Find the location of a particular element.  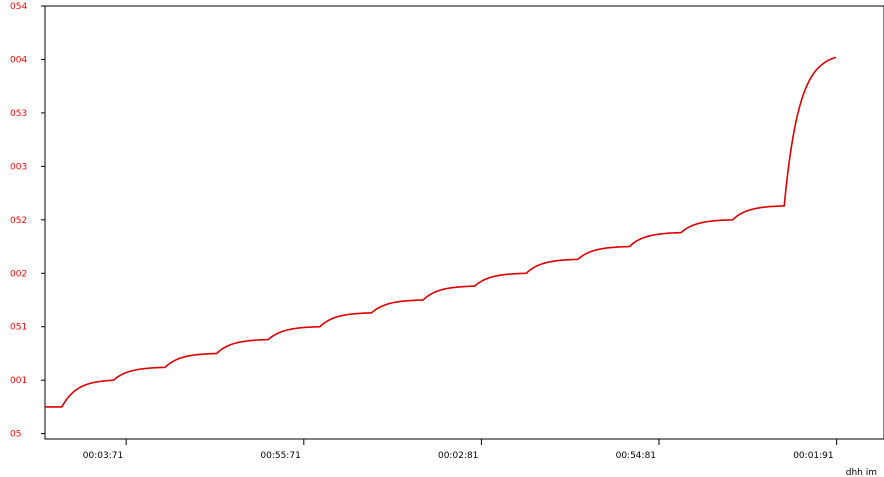

x-tick-label: 00:54:81 is located at coordinates (636, 456).